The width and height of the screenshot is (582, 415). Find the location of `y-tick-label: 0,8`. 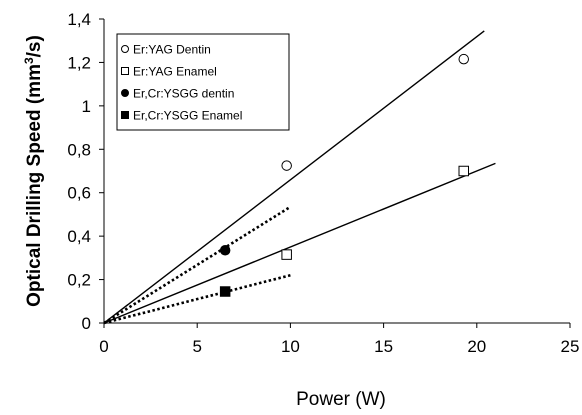

y-tick-label: 0,8 is located at coordinates (79, 149).